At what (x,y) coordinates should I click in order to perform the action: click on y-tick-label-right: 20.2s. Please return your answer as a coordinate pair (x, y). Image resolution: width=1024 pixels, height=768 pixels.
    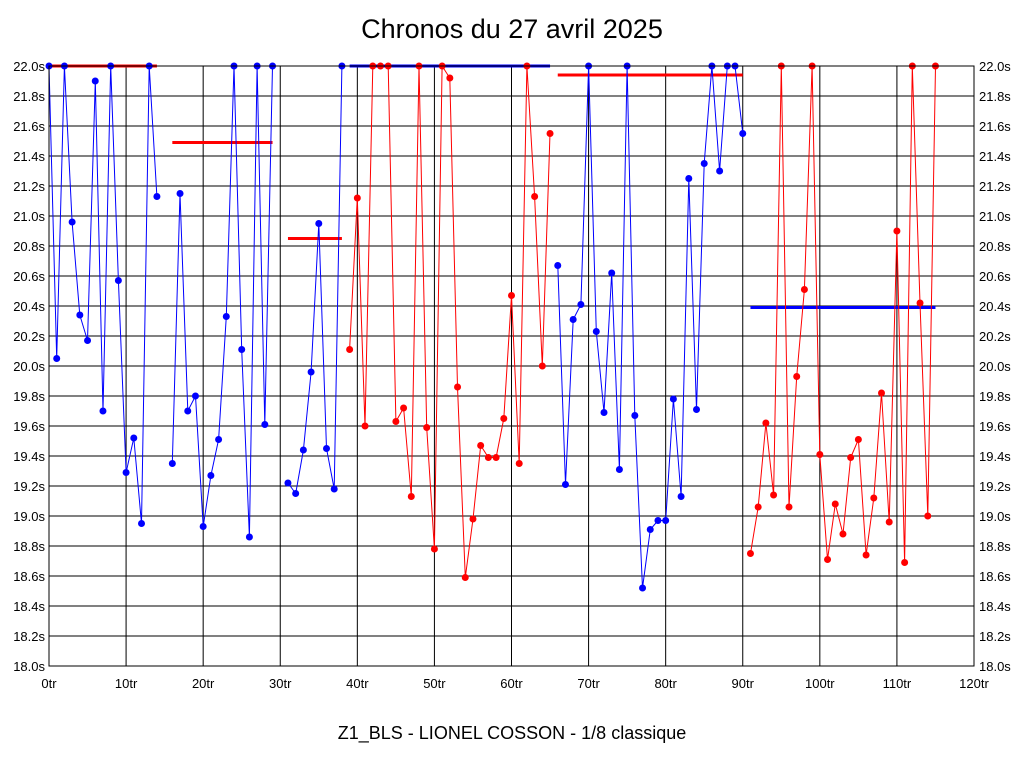
    Looking at the image, I should click on (995, 336).